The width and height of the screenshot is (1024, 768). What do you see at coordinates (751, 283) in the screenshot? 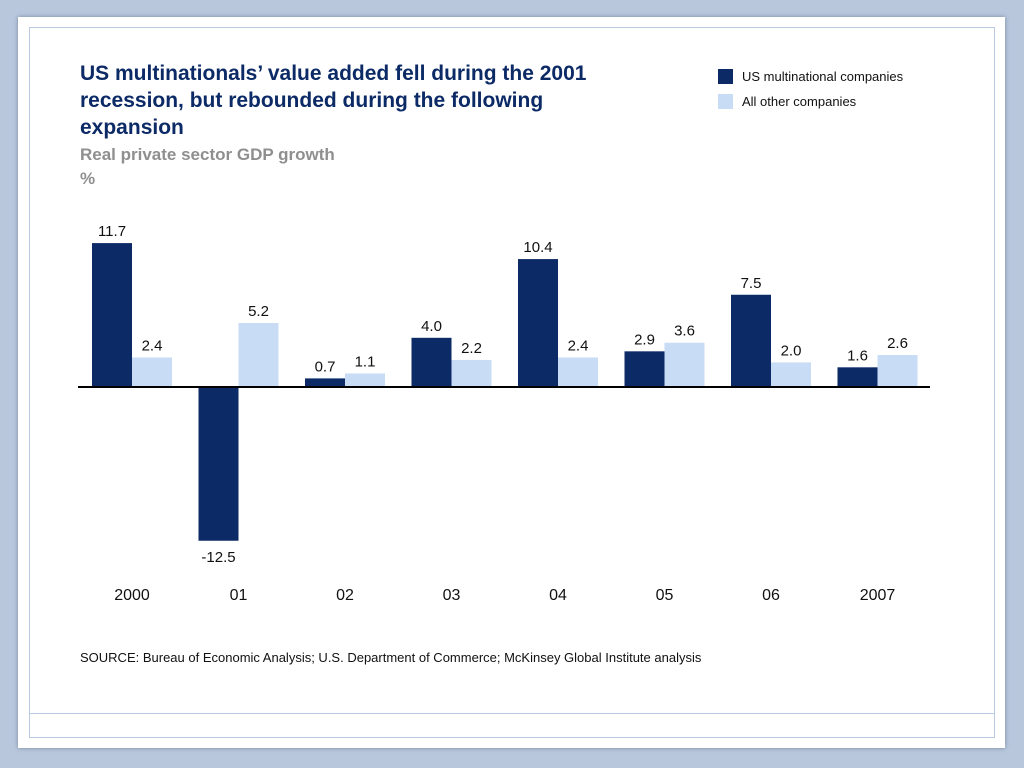
I see `data-label-us-06: 7.5` at bounding box center [751, 283].